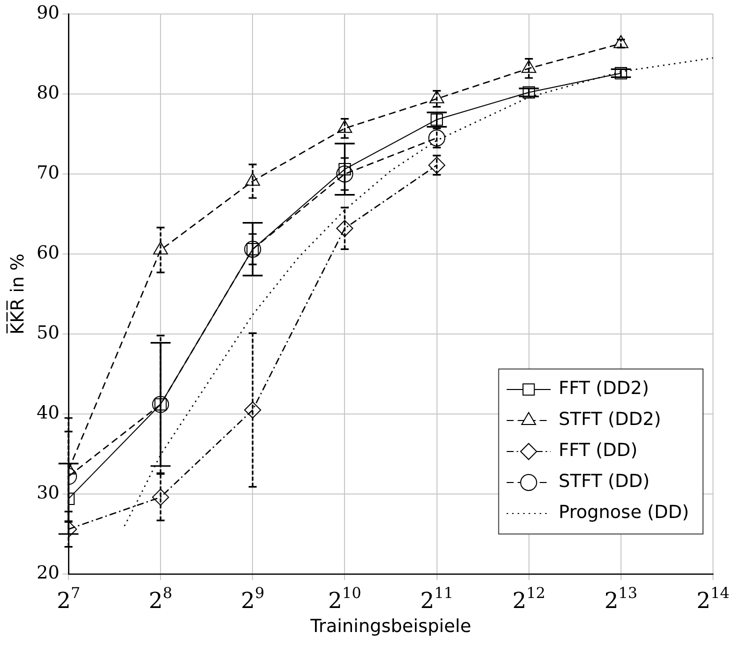 This screenshot has height=646, width=739. I want to click on legend-label: FFT (DD2), so click(603, 389).